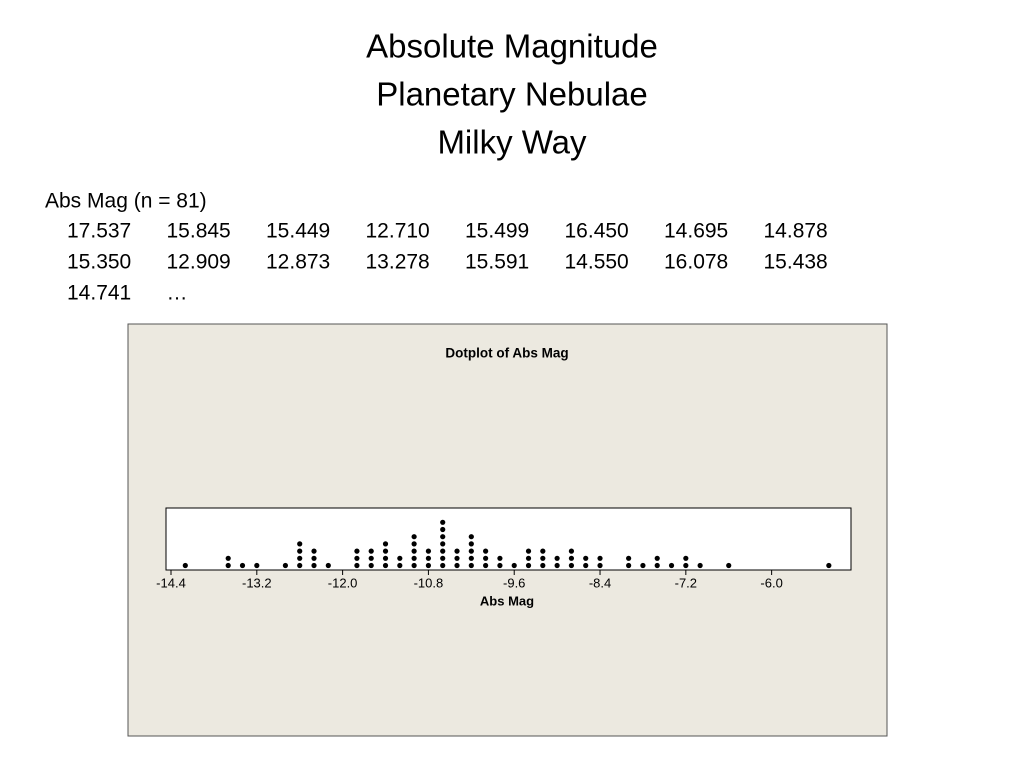 This screenshot has height=768, width=1024. Describe the element at coordinates (512, 94) in the screenshot. I see `slide-title: Planetary Nebulae` at that location.